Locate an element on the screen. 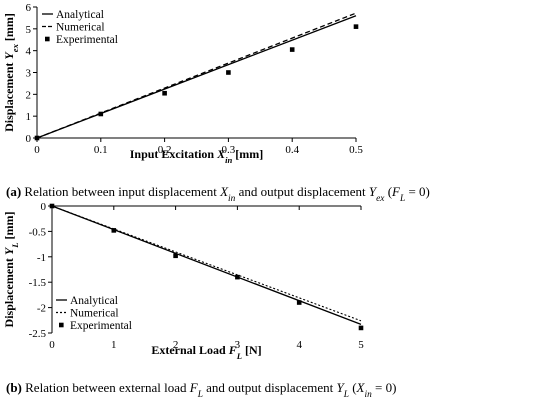  x-axis-label: External Load FL [N] is located at coordinates (206, 352).